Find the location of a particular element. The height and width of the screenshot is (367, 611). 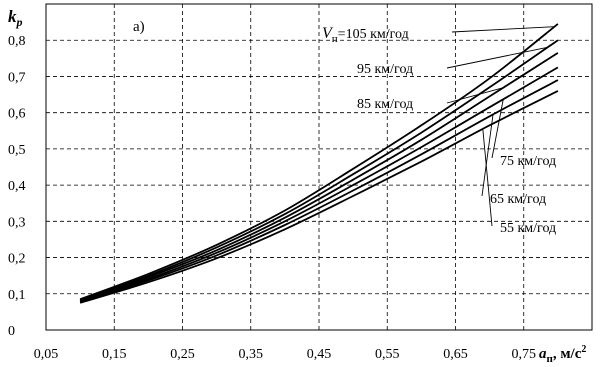

y-tick-label-6: 0,6 is located at coordinates (17, 114).